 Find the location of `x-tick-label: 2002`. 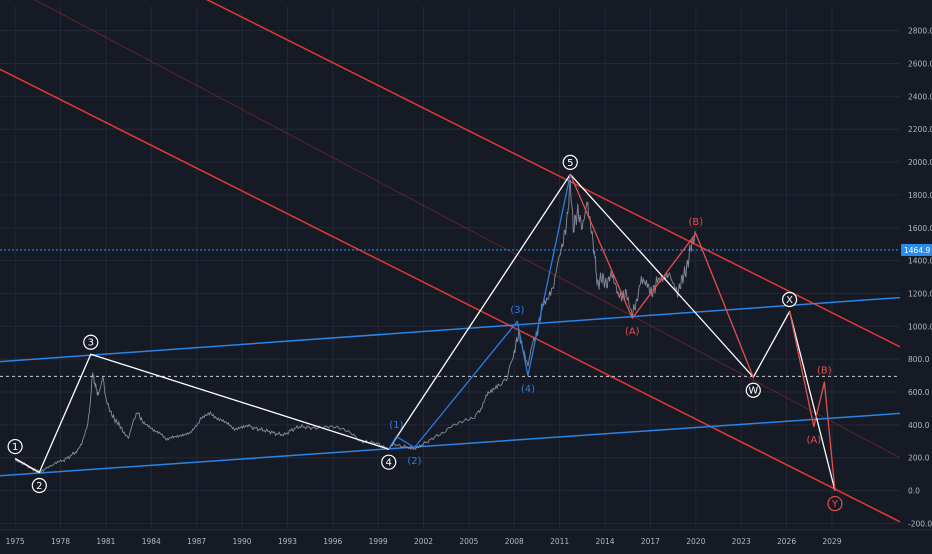

x-tick-label: 2002 is located at coordinates (423, 541).